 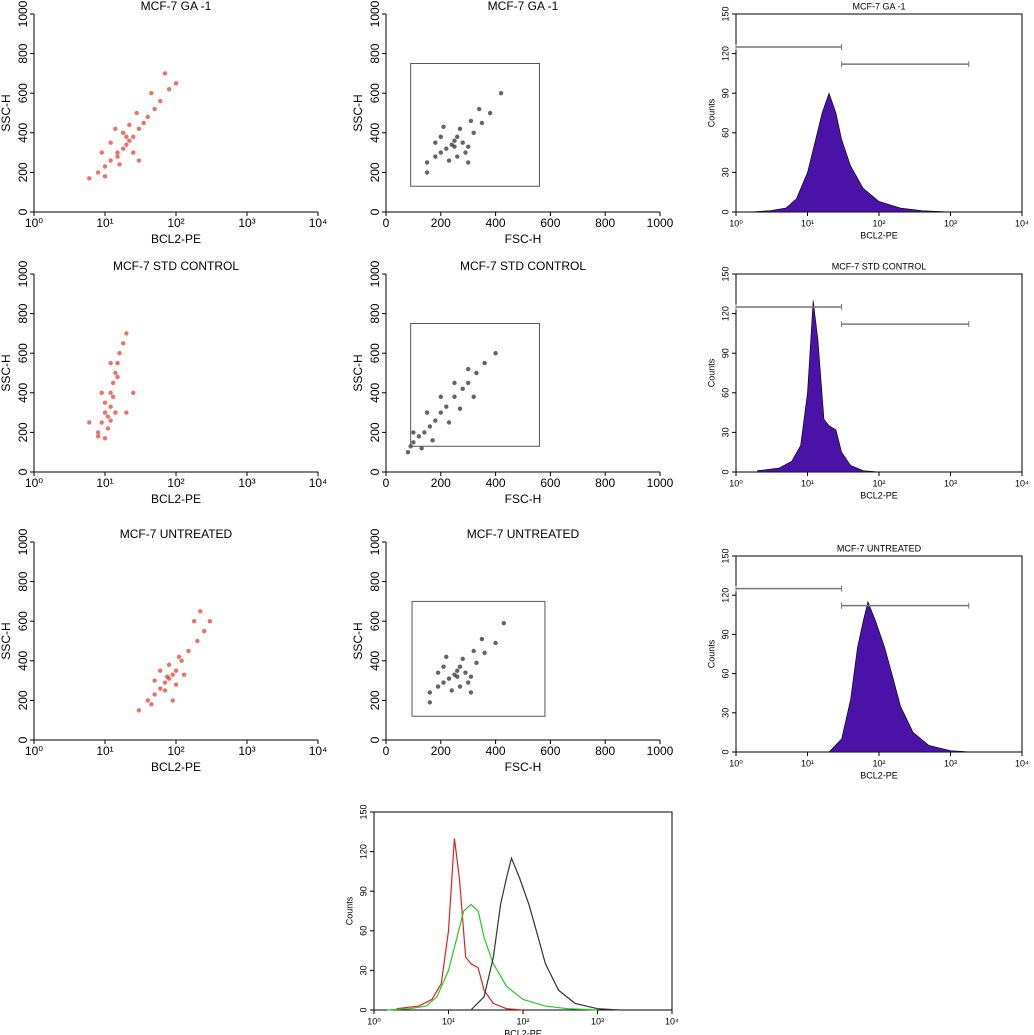 What do you see at coordinates (660, 223) in the screenshot?
I see `x-tick-label: 1000` at bounding box center [660, 223].